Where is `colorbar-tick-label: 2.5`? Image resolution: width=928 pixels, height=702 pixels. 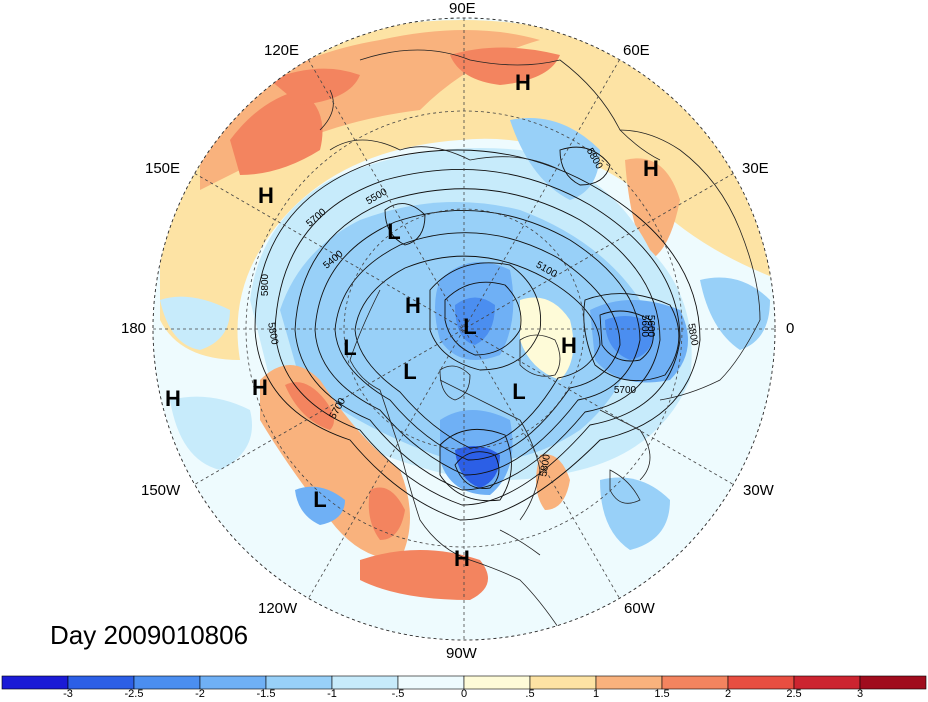
colorbar-tick-label: 2.5 is located at coordinates (794, 694).